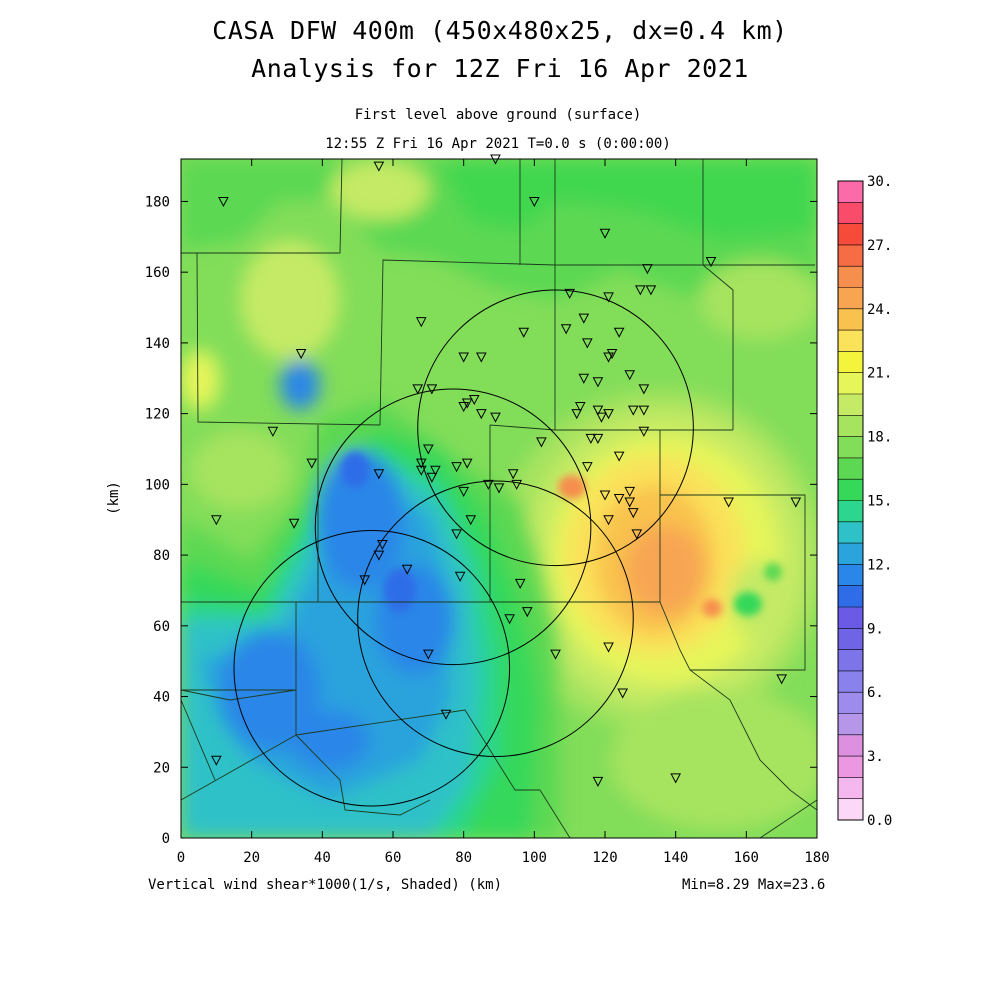  What do you see at coordinates (393, 858) in the screenshot?
I see `x-tick-label: 60` at bounding box center [393, 858].